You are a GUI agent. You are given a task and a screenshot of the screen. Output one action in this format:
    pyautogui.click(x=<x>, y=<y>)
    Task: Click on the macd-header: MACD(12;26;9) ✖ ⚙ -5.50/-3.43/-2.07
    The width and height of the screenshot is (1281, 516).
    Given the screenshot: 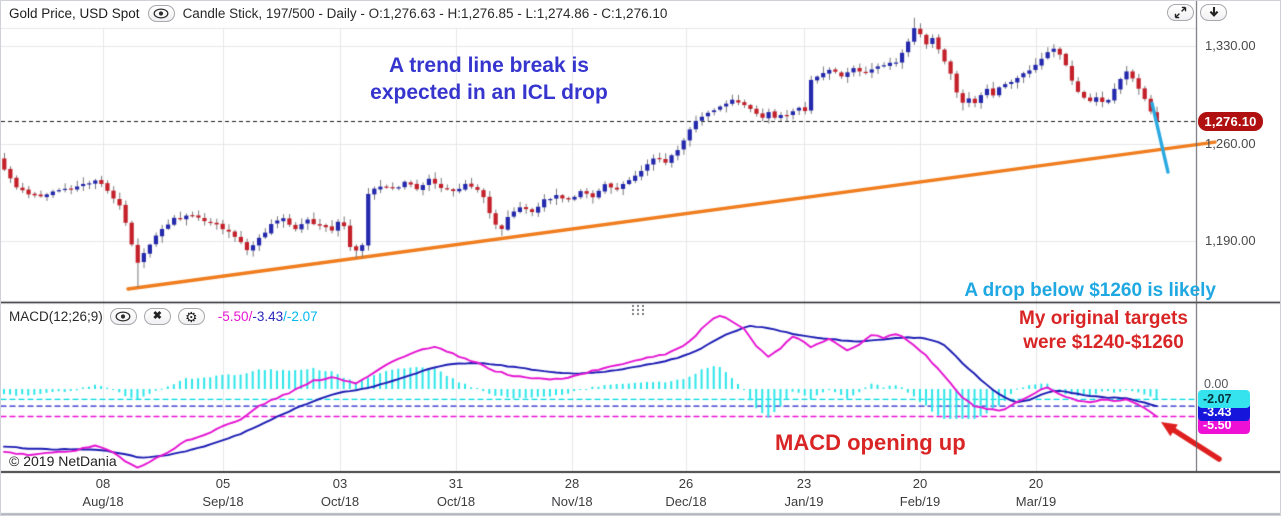 What is the action you would take?
    pyautogui.click(x=163, y=316)
    